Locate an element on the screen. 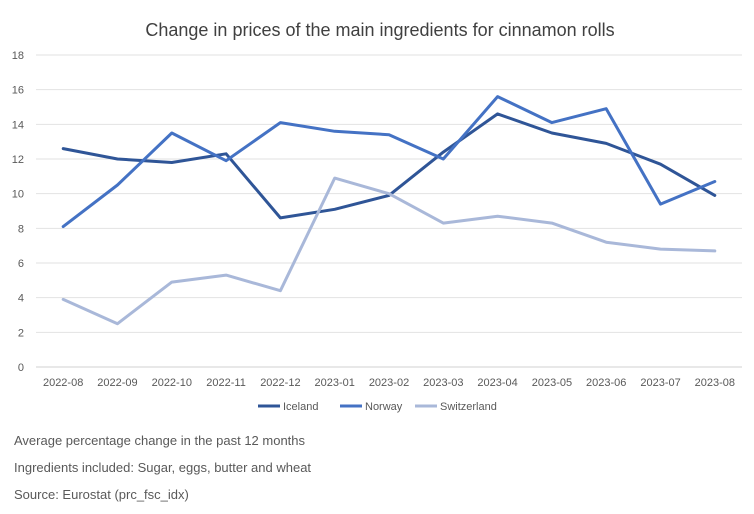  legend-label: Switzerland is located at coordinates (468, 407).